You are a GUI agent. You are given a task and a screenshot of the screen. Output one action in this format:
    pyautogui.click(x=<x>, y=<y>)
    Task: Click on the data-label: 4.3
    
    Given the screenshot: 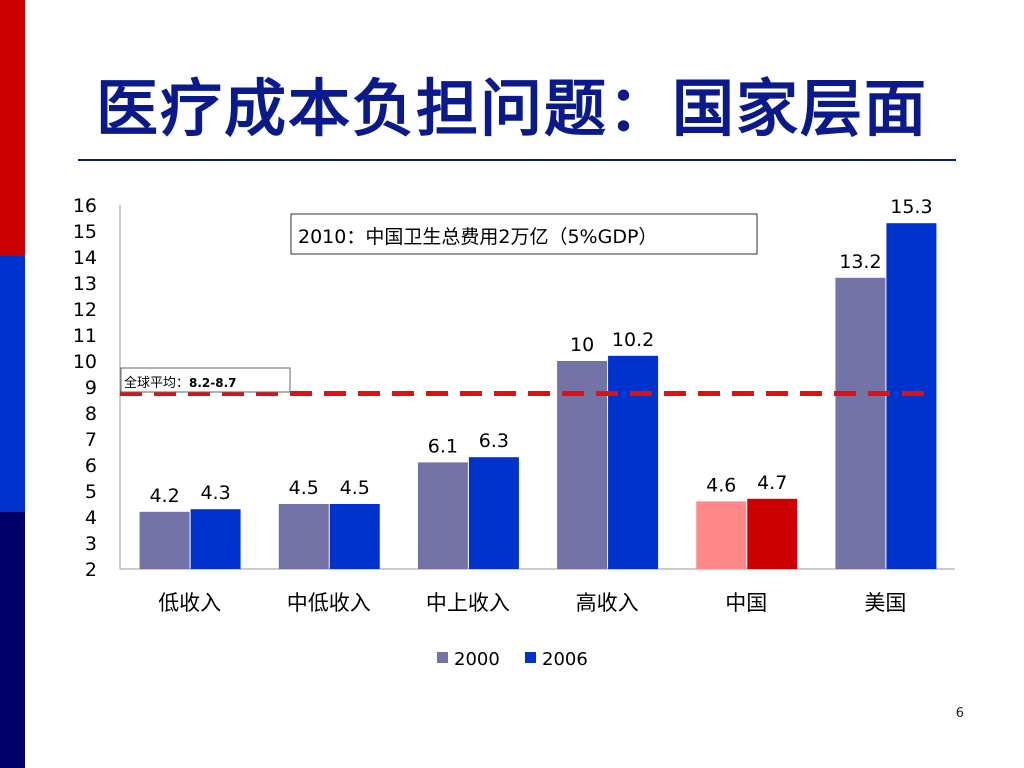 What is the action you would take?
    pyautogui.click(x=215, y=493)
    